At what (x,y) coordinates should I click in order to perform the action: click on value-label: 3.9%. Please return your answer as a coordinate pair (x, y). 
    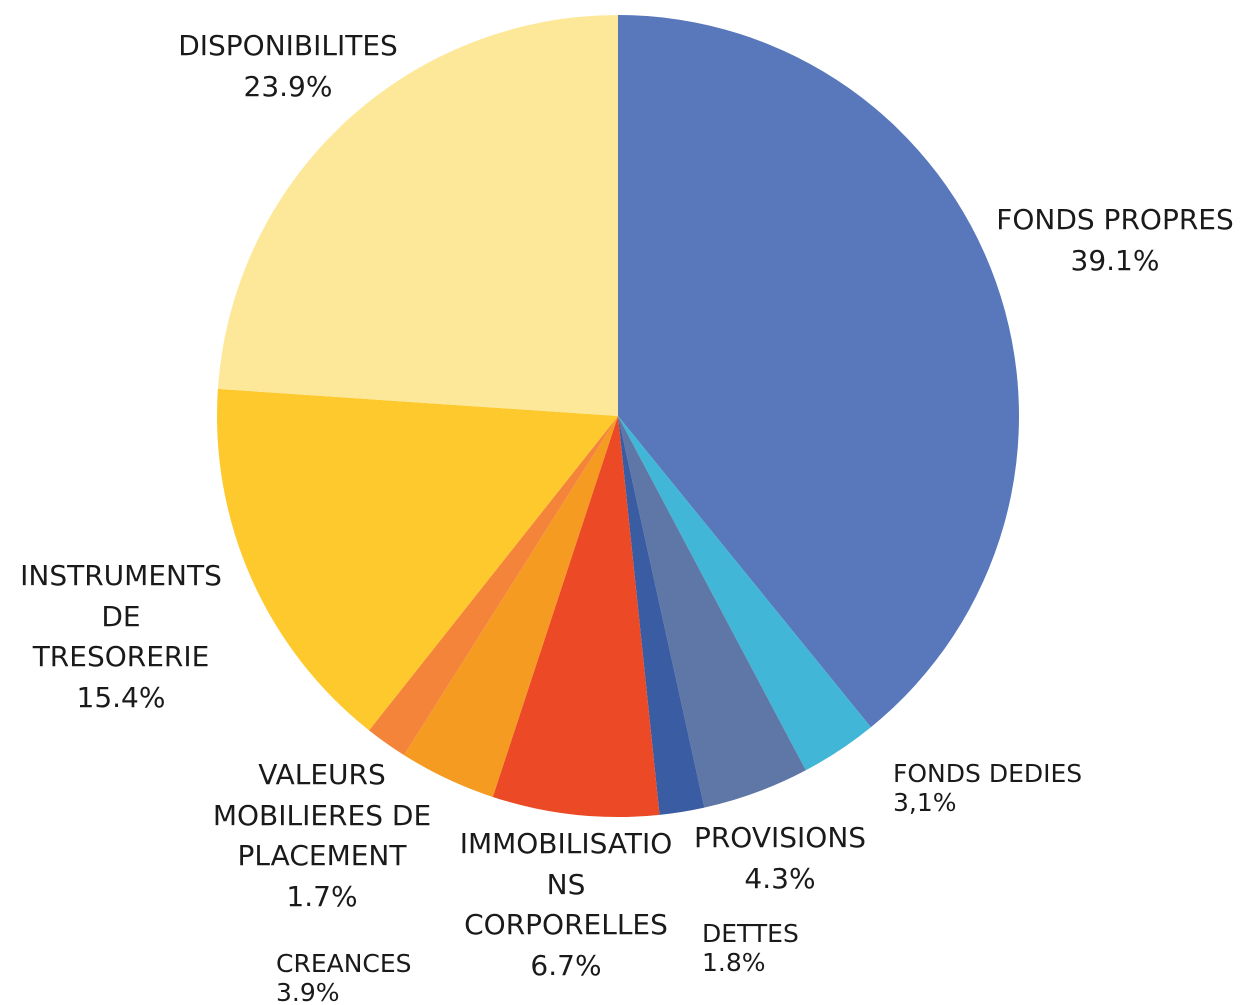
    Looking at the image, I should click on (308, 991).